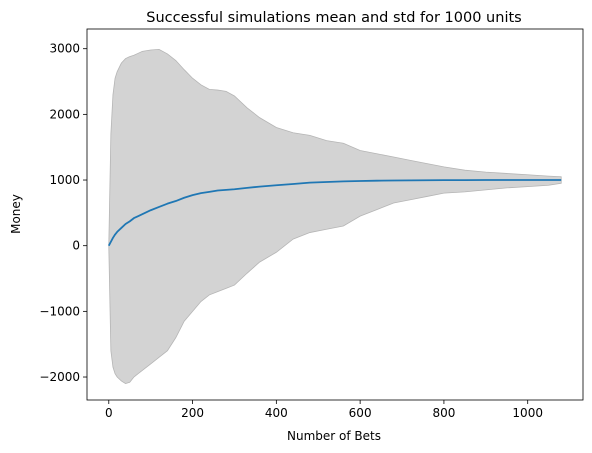 The width and height of the screenshot is (592, 453). I want to click on y-tick-label: 0, so click(76, 246).